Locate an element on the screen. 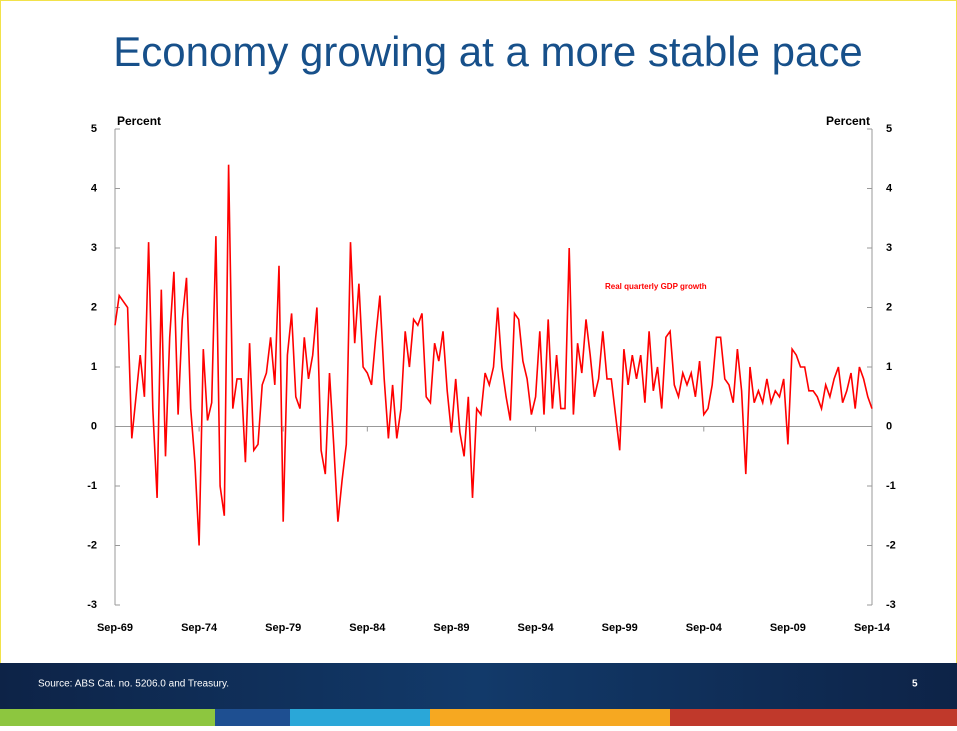 Image resolution: width=957 pixels, height=731 pixels. slide-title: Economy growing at a more stable pace is located at coordinates (487, 51).